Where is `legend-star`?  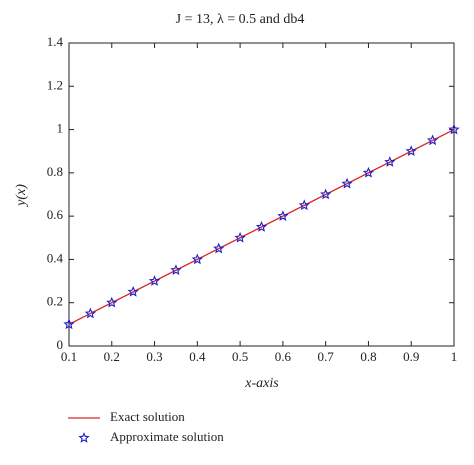
legend-star is located at coordinates (84, 437).